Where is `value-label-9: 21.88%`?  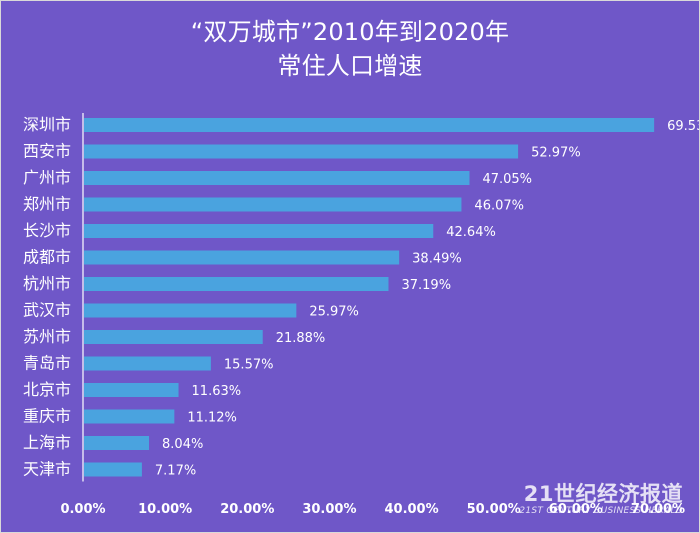
value-label-9: 21.88% is located at coordinates (301, 338).